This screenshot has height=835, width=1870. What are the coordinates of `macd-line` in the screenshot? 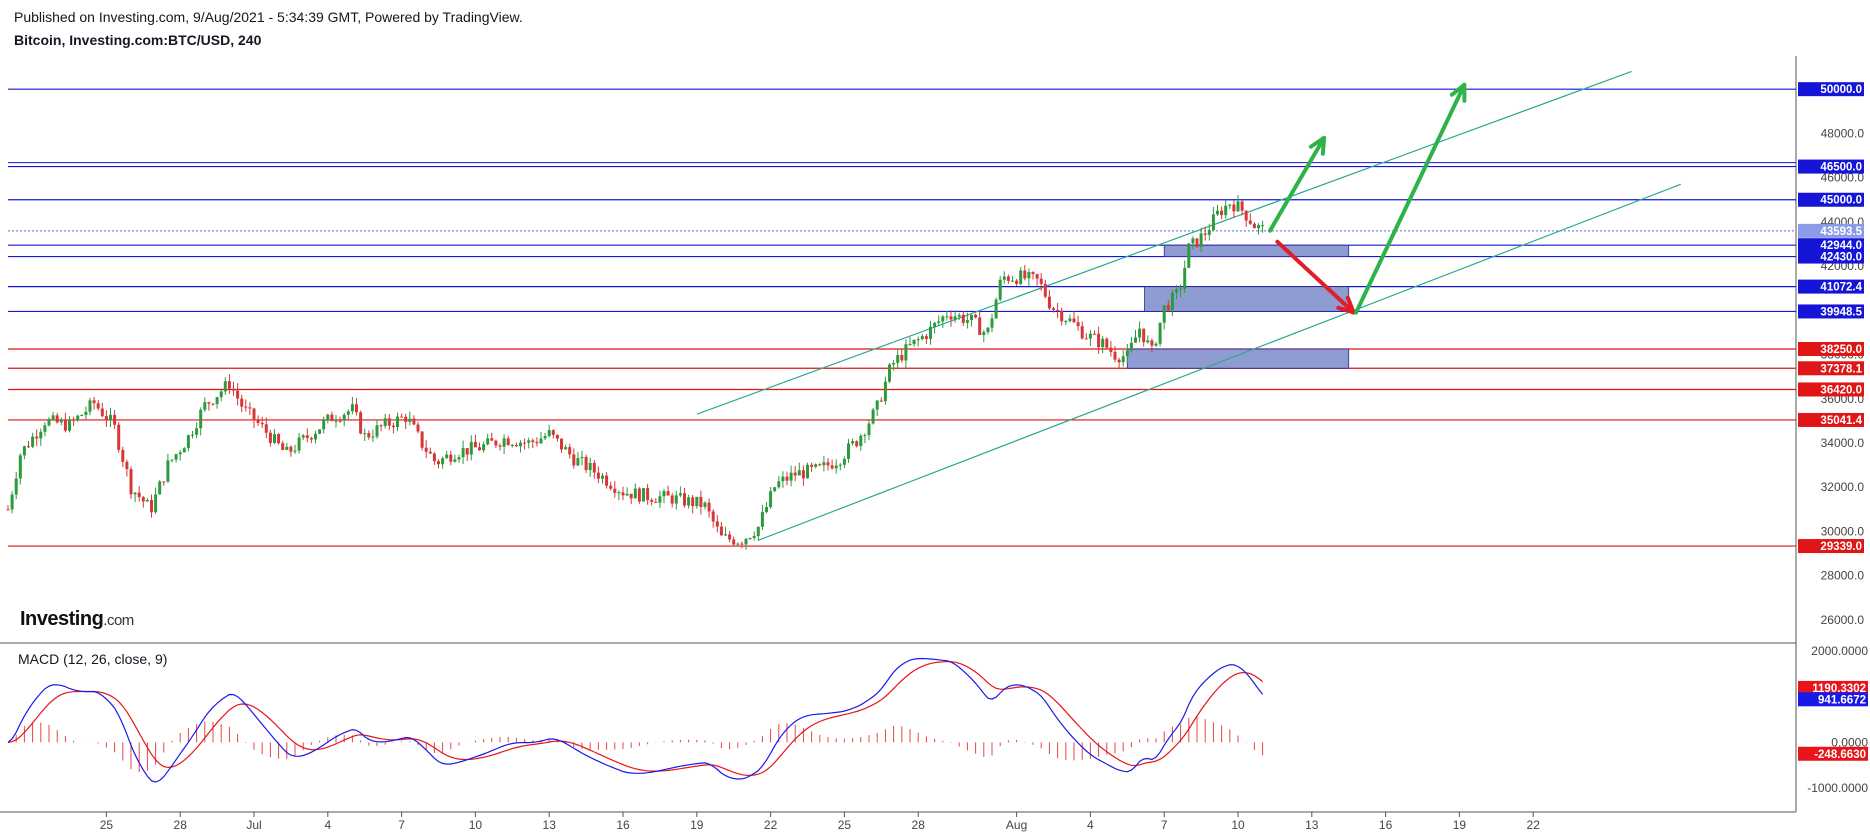 It's located at (635, 720).